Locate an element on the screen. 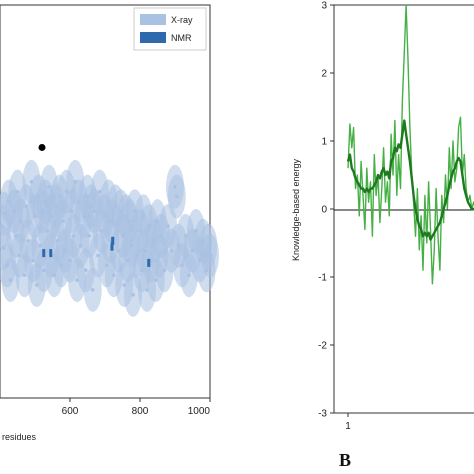  y-tick-label: -1 is located at coordinates (322, 278).